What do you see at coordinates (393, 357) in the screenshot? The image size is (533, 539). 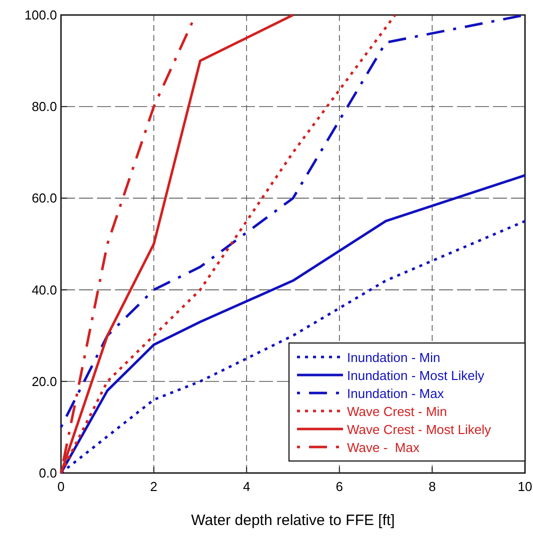 I see `legend-label: Inundation - Min` at bounding box center [393, 357].